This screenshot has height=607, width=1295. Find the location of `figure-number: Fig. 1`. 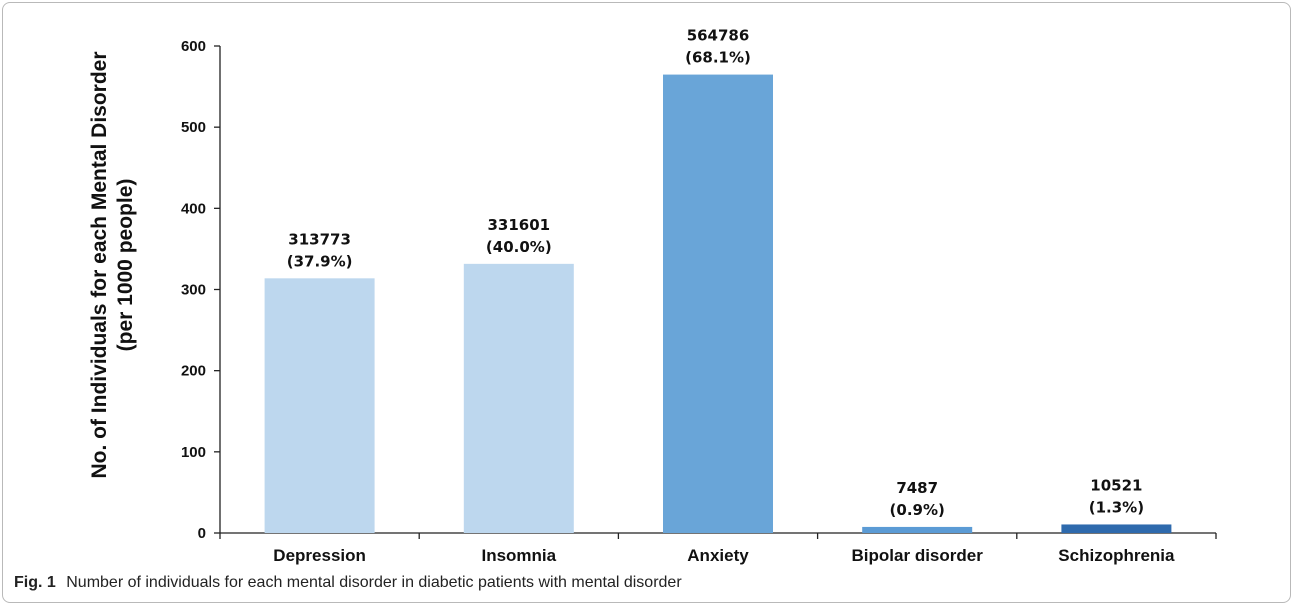

figure-number: Fig. 1 is located at coordinates (35, 582).